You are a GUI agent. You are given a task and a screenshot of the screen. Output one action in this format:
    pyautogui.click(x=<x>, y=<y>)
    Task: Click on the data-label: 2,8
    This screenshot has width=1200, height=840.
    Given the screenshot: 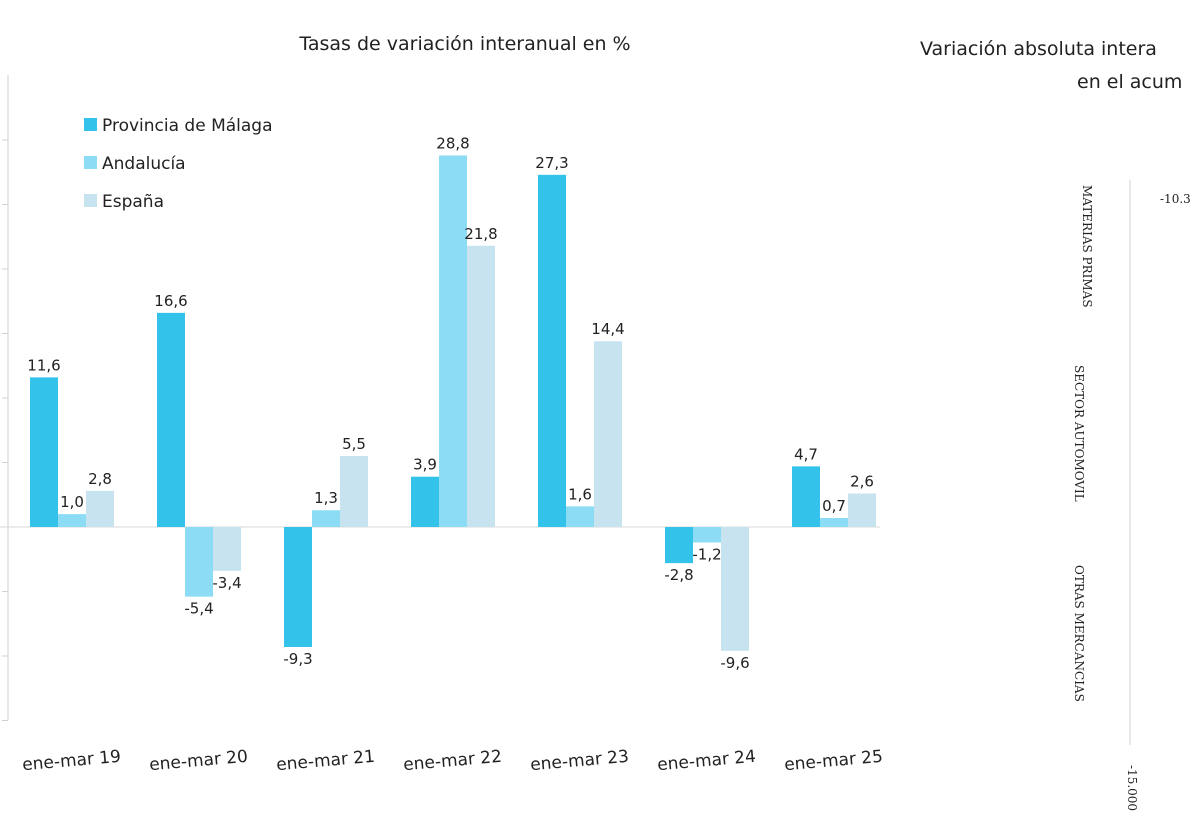 What is the action you would take?
    pyautogui.click(x=100, y=479)
    